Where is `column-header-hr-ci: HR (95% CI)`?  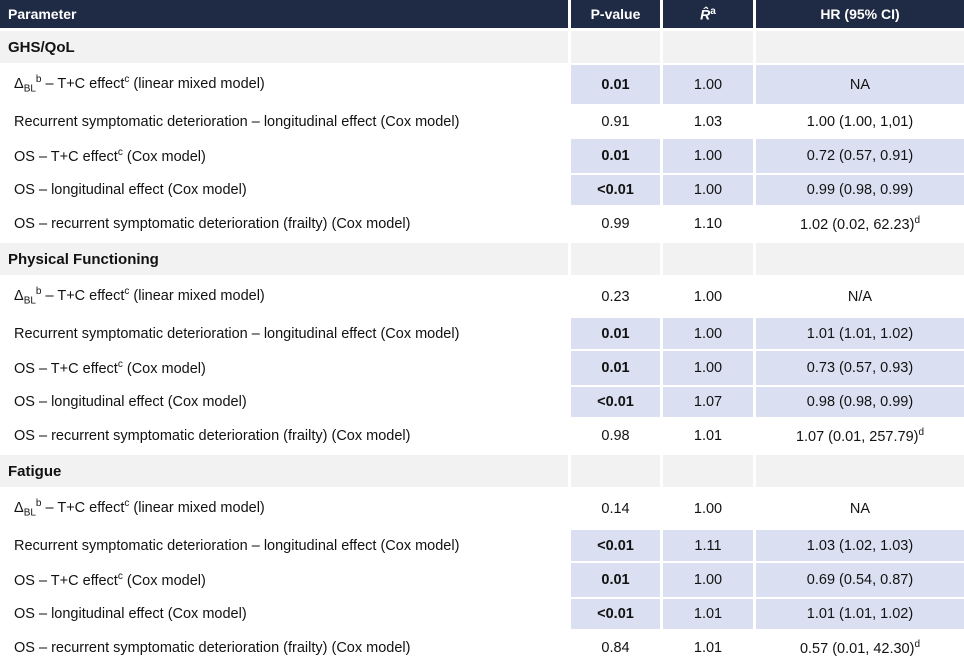 column-header-hr-ci: HR (95% CI) is located at coordinates (860, 15).